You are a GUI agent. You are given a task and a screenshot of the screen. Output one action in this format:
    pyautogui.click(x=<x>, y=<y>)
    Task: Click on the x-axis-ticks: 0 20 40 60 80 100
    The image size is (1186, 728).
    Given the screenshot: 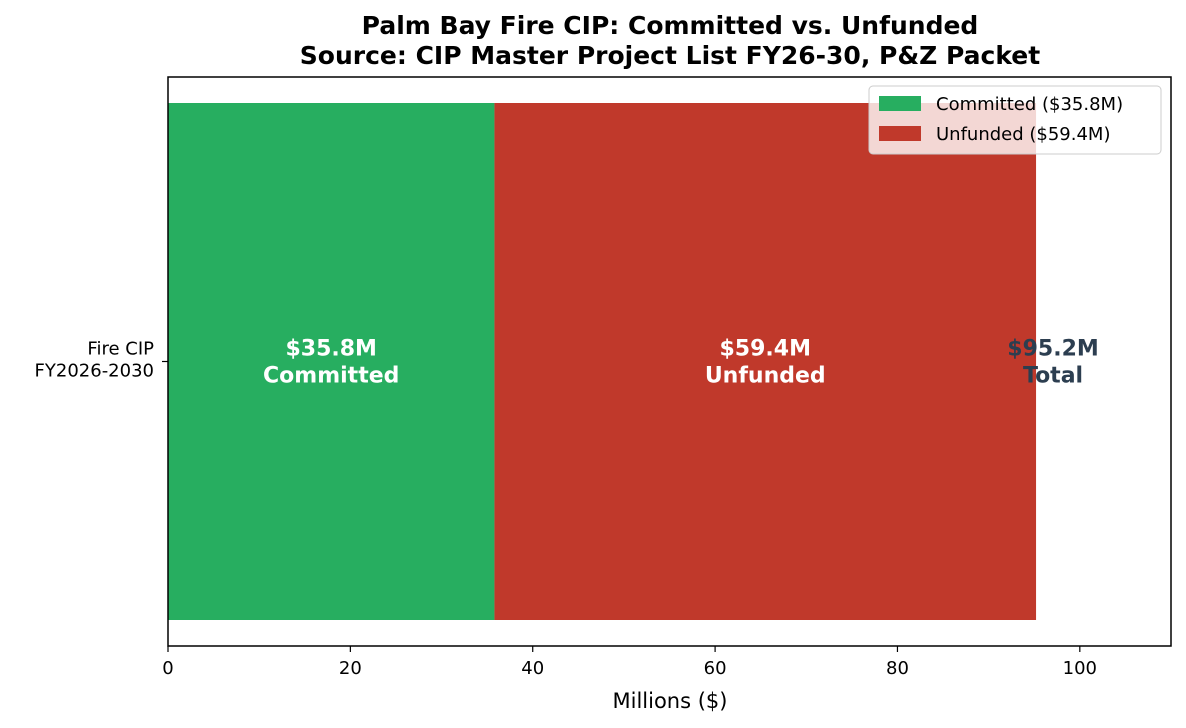 What is the action you would take?
    pyautogui.click(x=629, y=662)
    